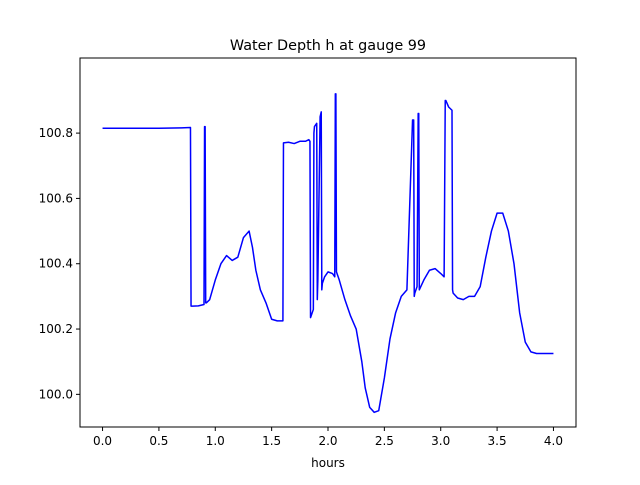 This screenshot has height=485, width=640. I want to click on x-tick-label: 3.0, so click(440, 441).